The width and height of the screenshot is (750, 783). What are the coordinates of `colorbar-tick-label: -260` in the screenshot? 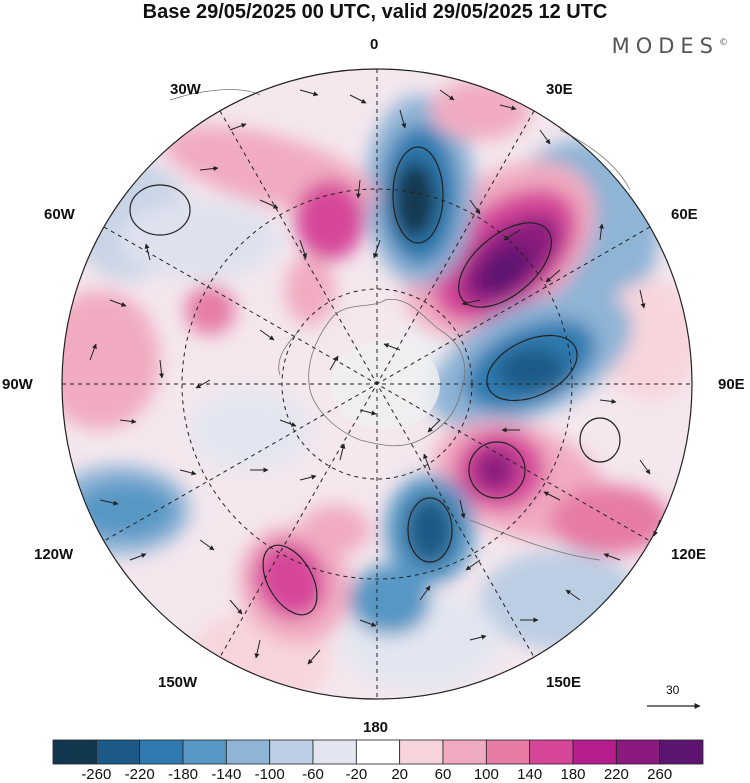 It's located at (96, 774).